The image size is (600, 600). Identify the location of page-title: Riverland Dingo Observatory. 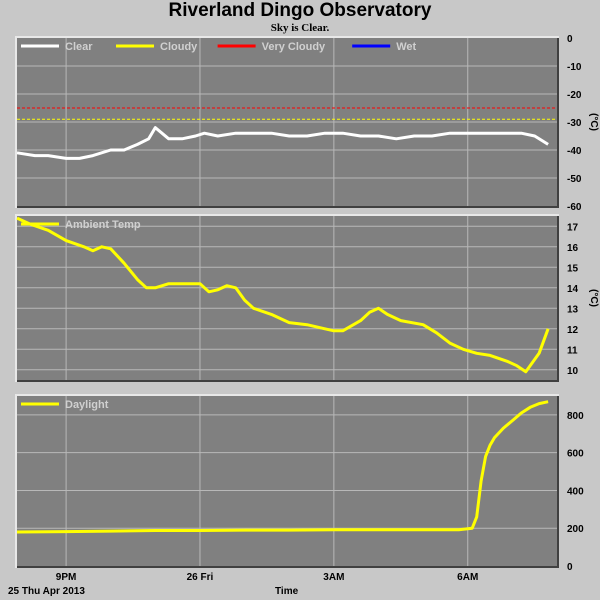
(300, 10).